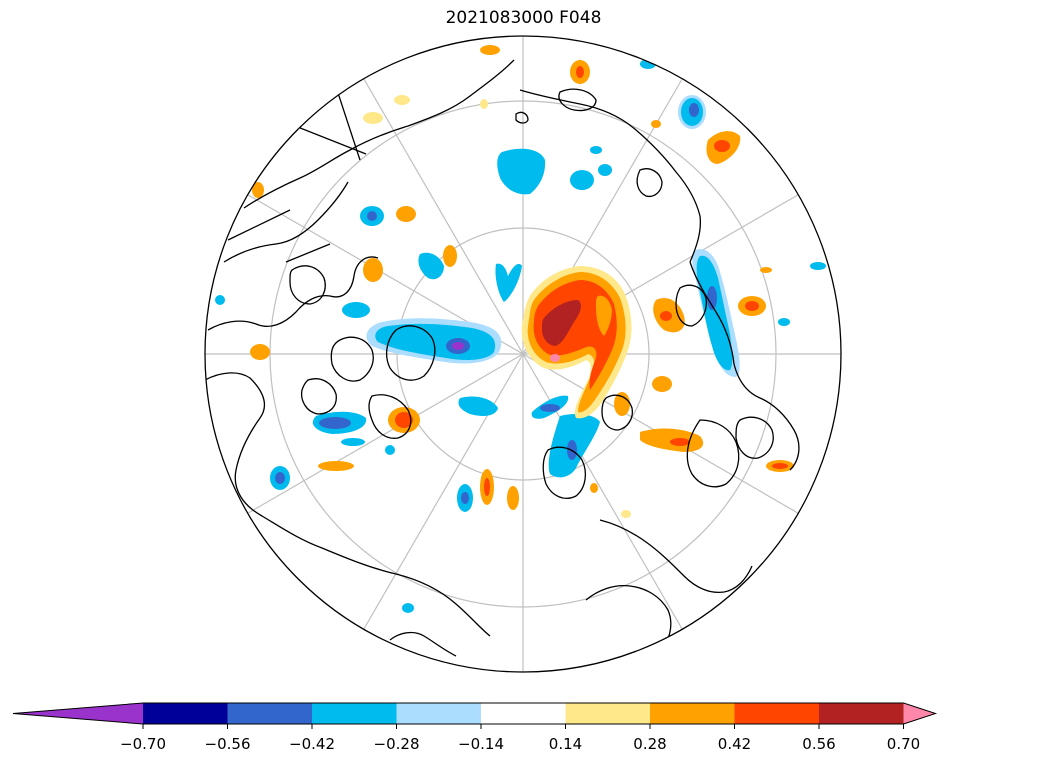  What do you see at coordinates (650, 744) in the screenshot?
I see `colorbar-tick-label: 0.28` at bounding box center [650, 744].